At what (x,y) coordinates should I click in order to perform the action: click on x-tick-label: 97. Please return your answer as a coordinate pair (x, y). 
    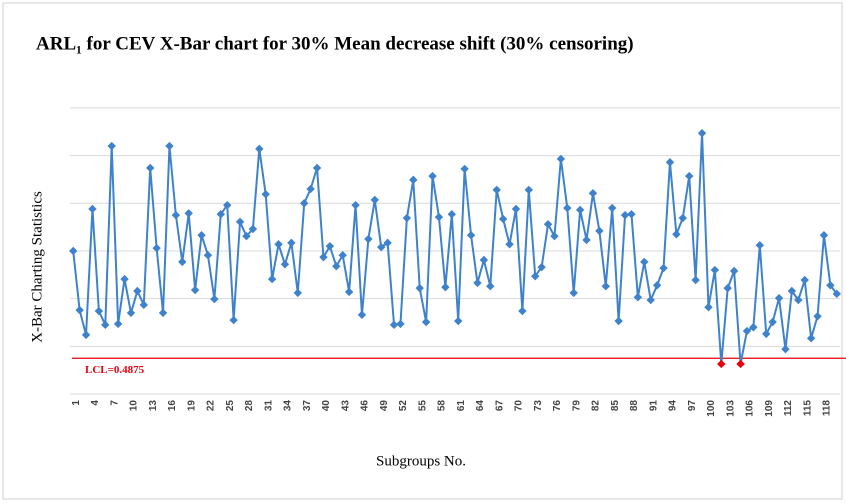
    Looking at the image, I should click on (692, 406).